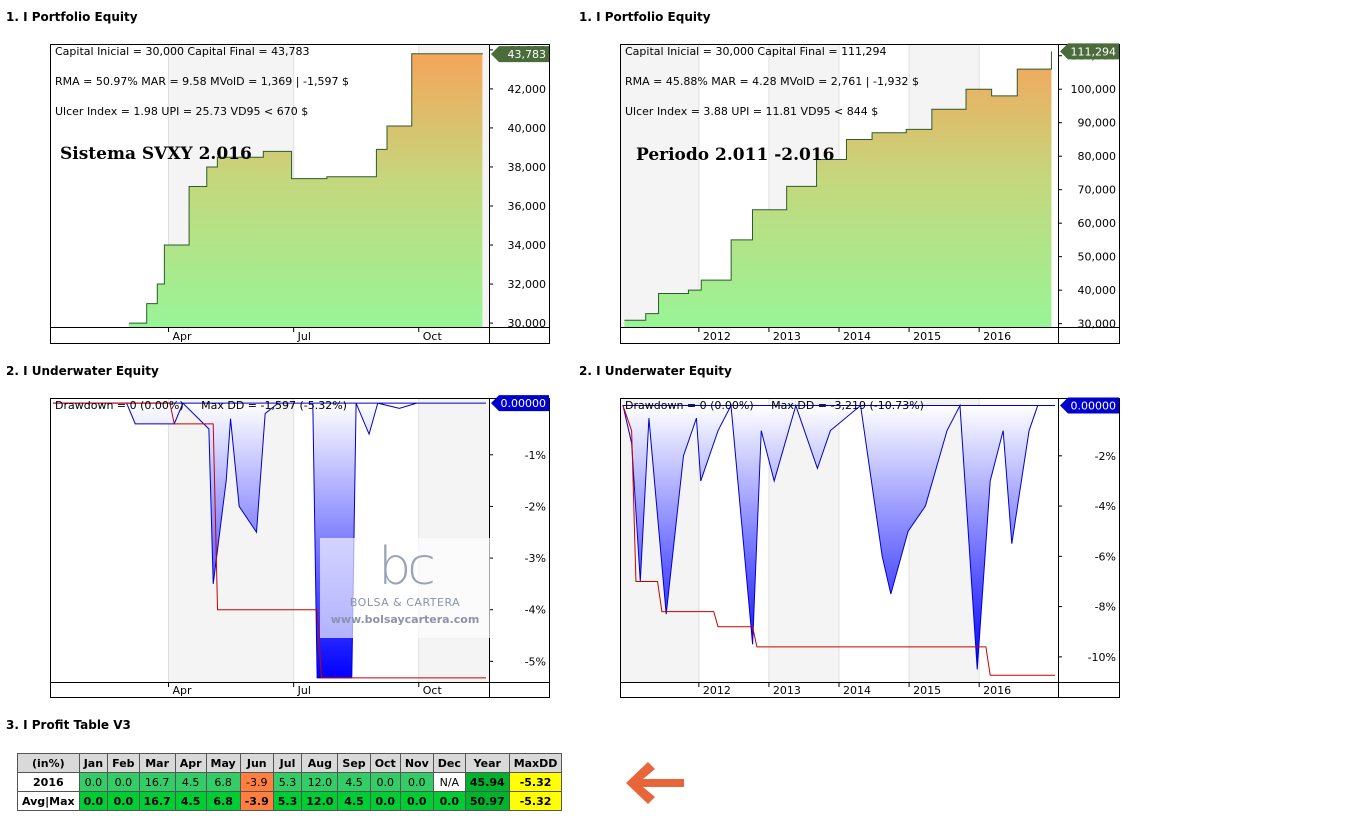  What do you see at coordinates (1097, 123) in the screenshot?
I see `y-tick-label: 90,000` at bounding box center [1097, 123].